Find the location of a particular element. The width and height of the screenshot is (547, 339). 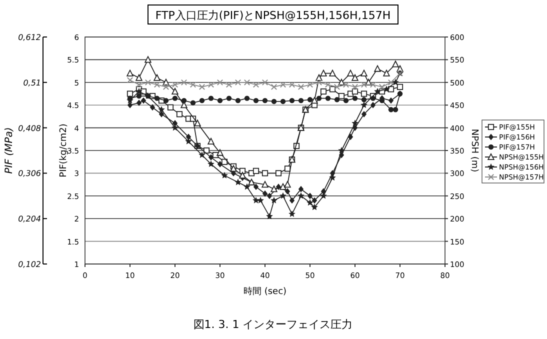

y3-tick-label: 0,306 is located at coordinates (29, 173).